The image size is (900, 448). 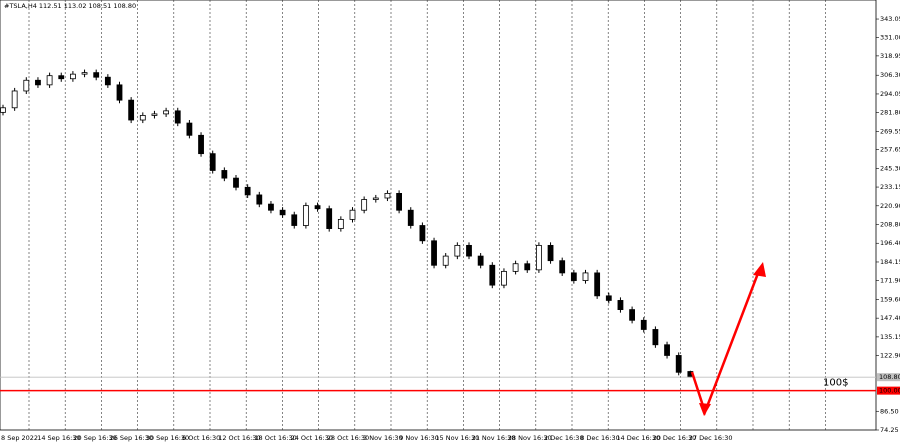 I want to click on x-tick-label: 6 Oct 16:30, so click(x=201, y=438).